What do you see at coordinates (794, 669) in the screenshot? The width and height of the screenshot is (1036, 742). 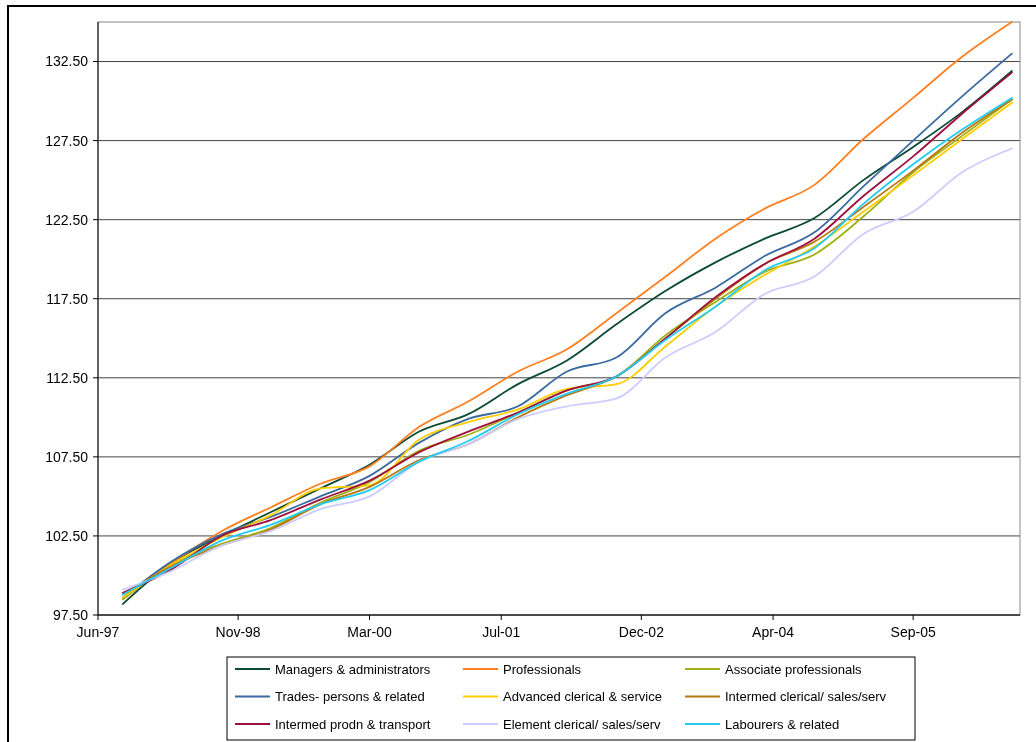 I see `legend-label: Associate professionals` at bounding box center [794, 669].